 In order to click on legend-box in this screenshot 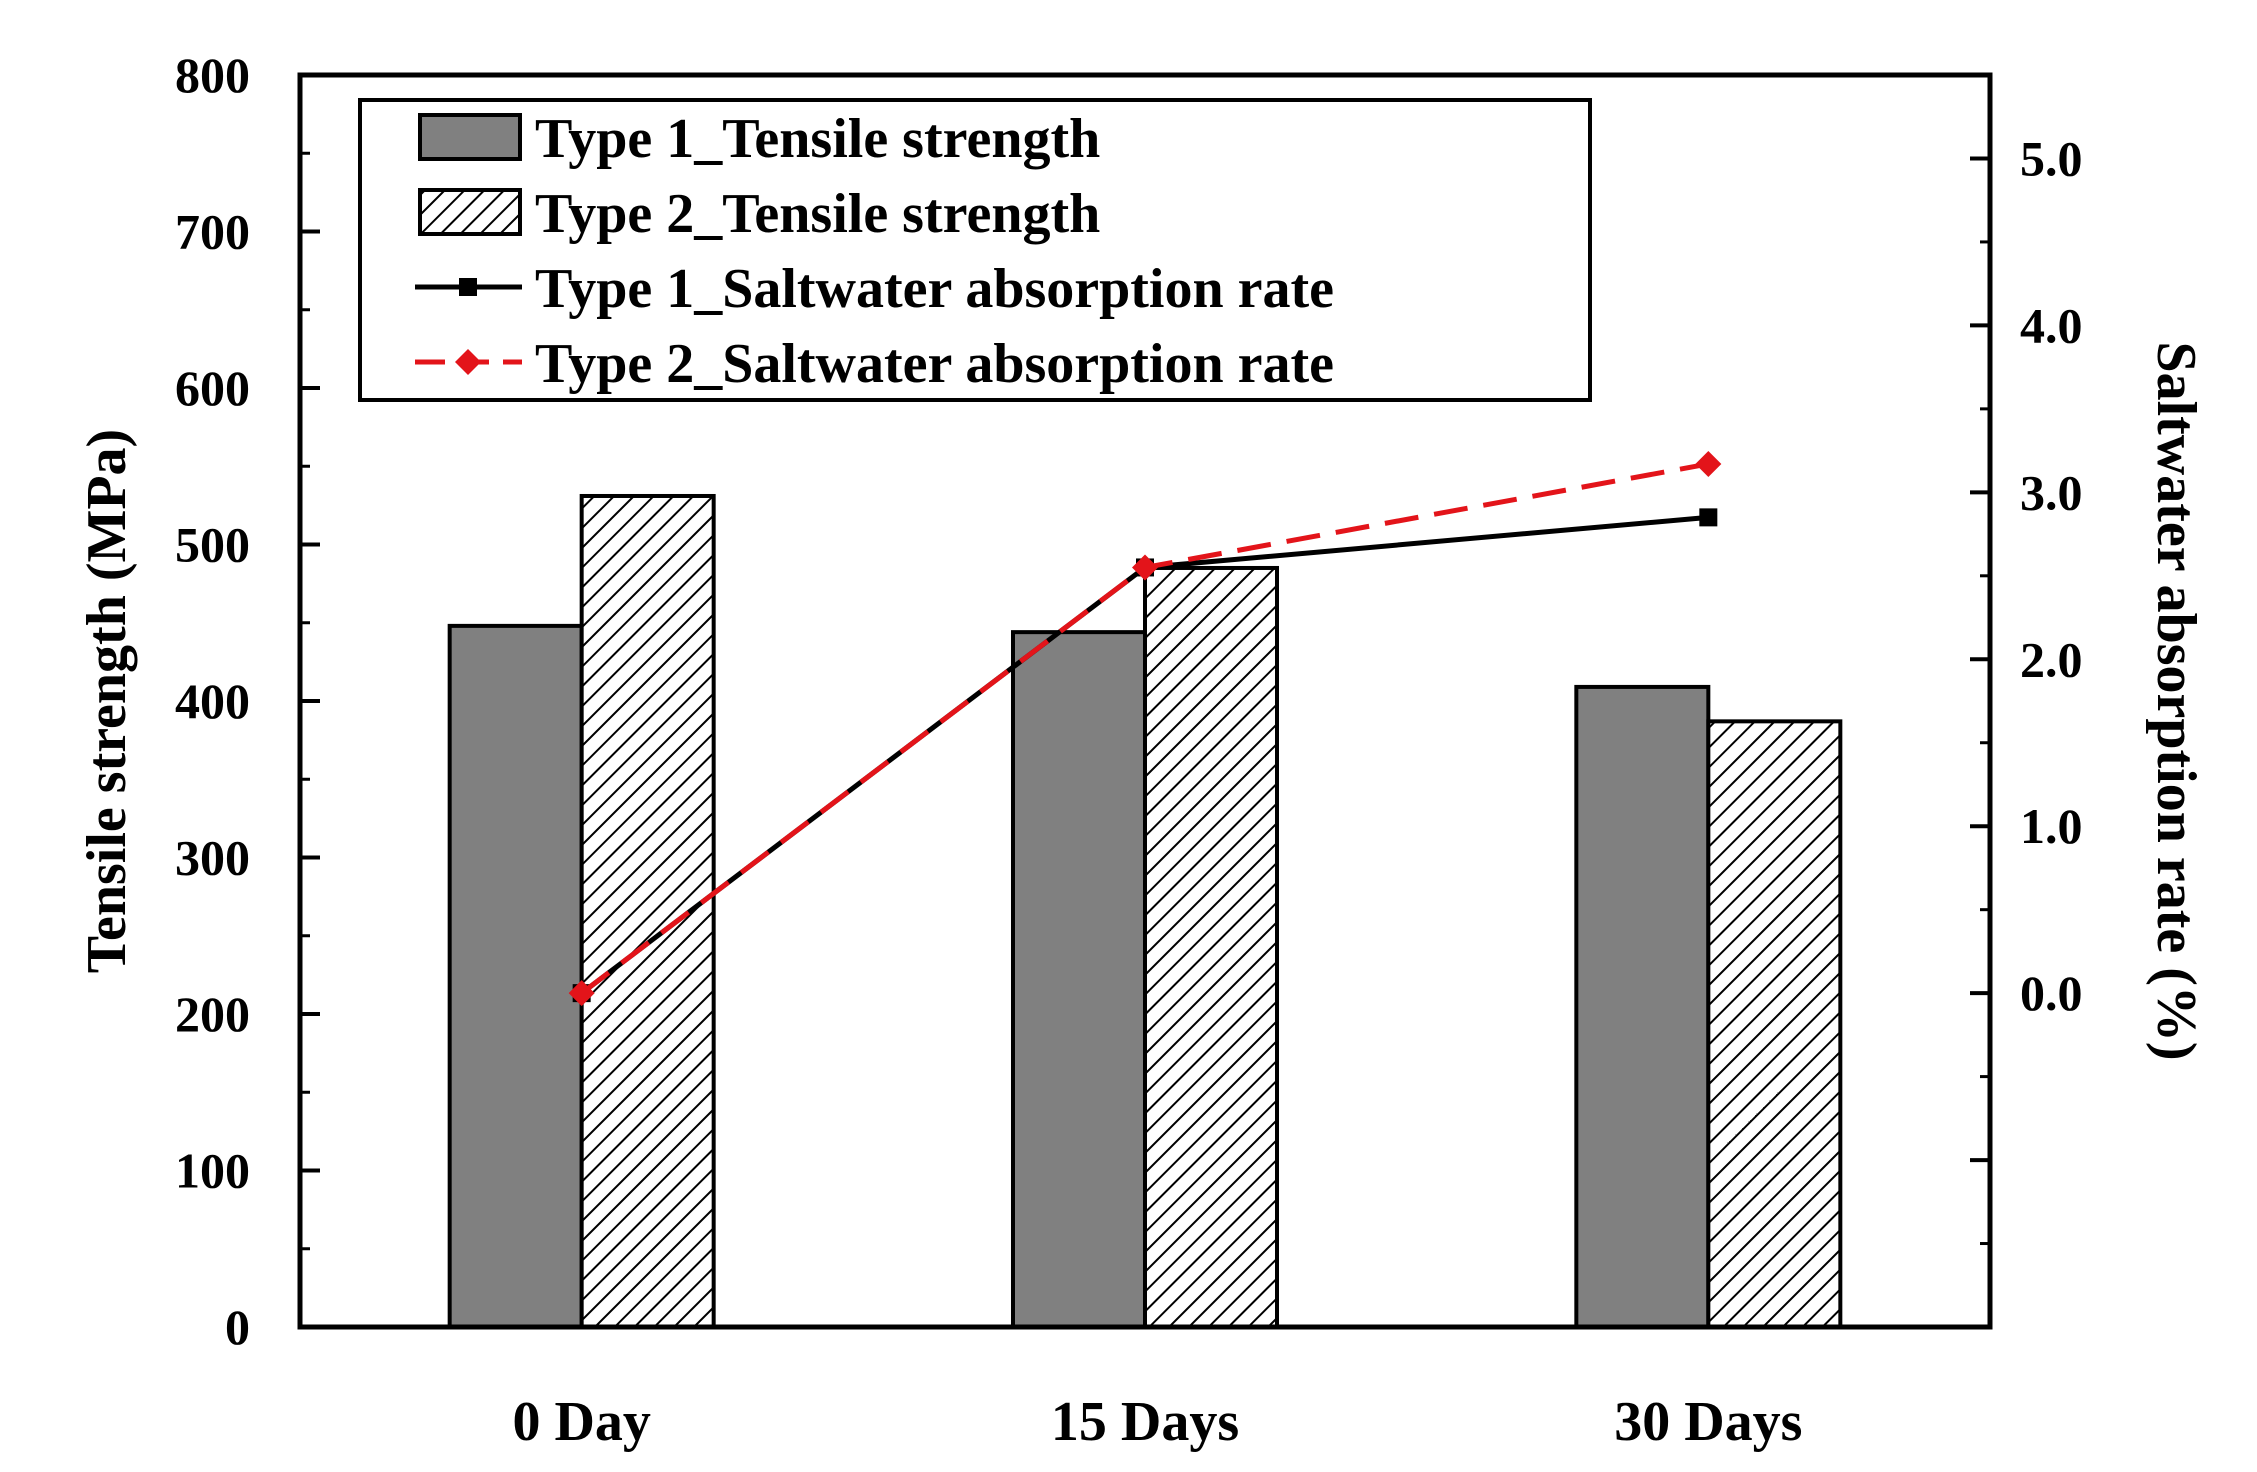, I will do `click(975, 250)`.